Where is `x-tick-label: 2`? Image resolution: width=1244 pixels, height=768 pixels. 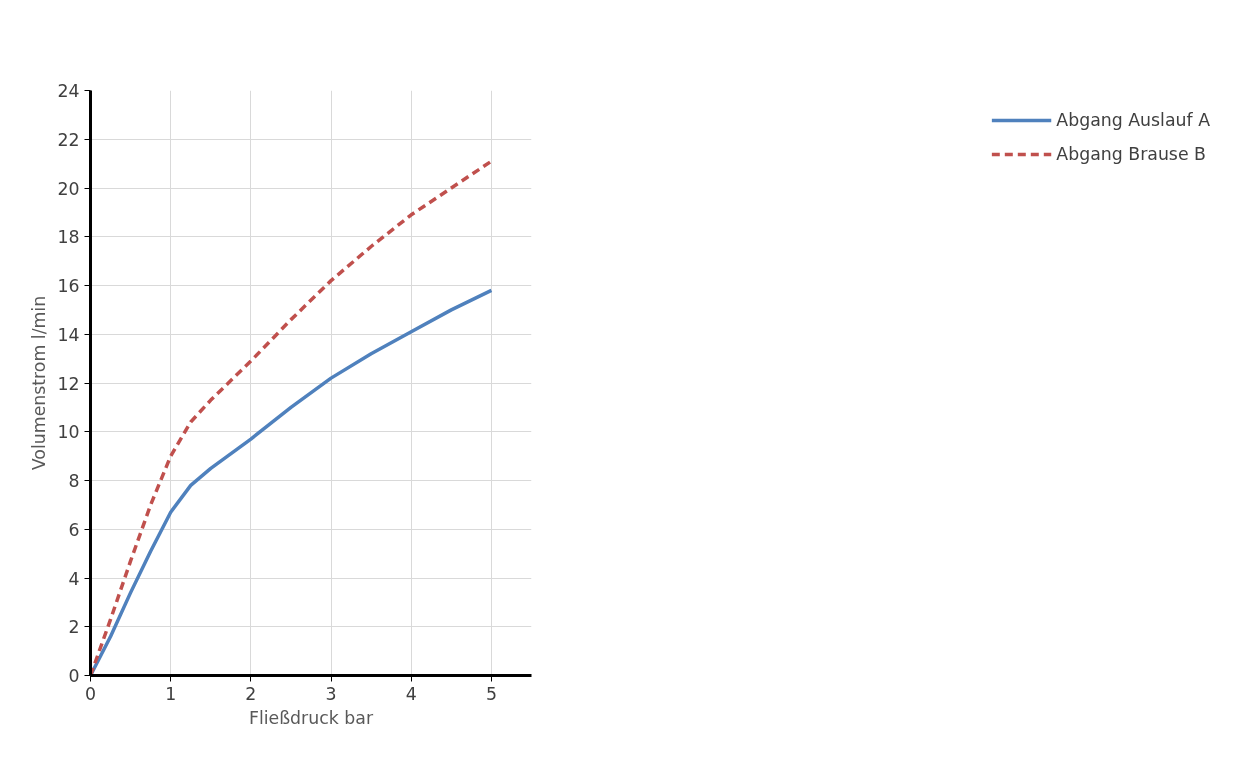
x-tick-label: 2 is located at coordinates (251, 693).